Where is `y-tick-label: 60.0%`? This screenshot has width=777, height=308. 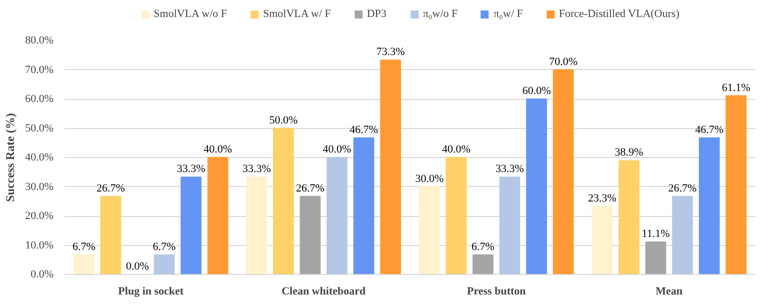 y-tick-label: 60.0% is located at coordinates (39, 99).